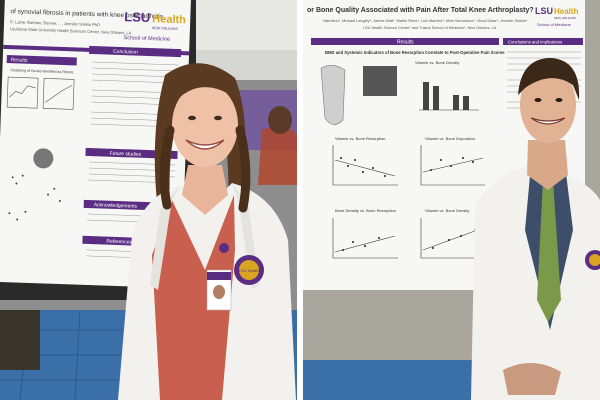 The image size is (600, 400). What do you see at coordinates (169, 19) in the screenshot?
I see `left-logo-accent: Health` at bounding box center [169, 19].